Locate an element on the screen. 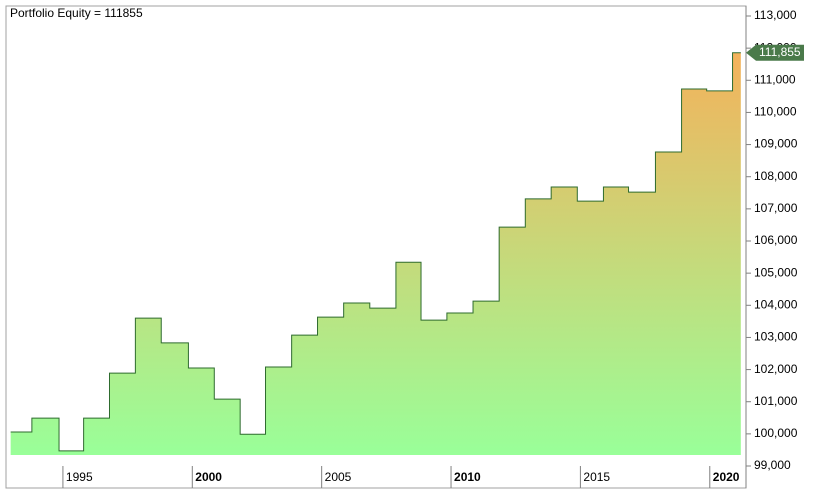  y-tick-label: 104,000 is located at coordinates (776, 304).